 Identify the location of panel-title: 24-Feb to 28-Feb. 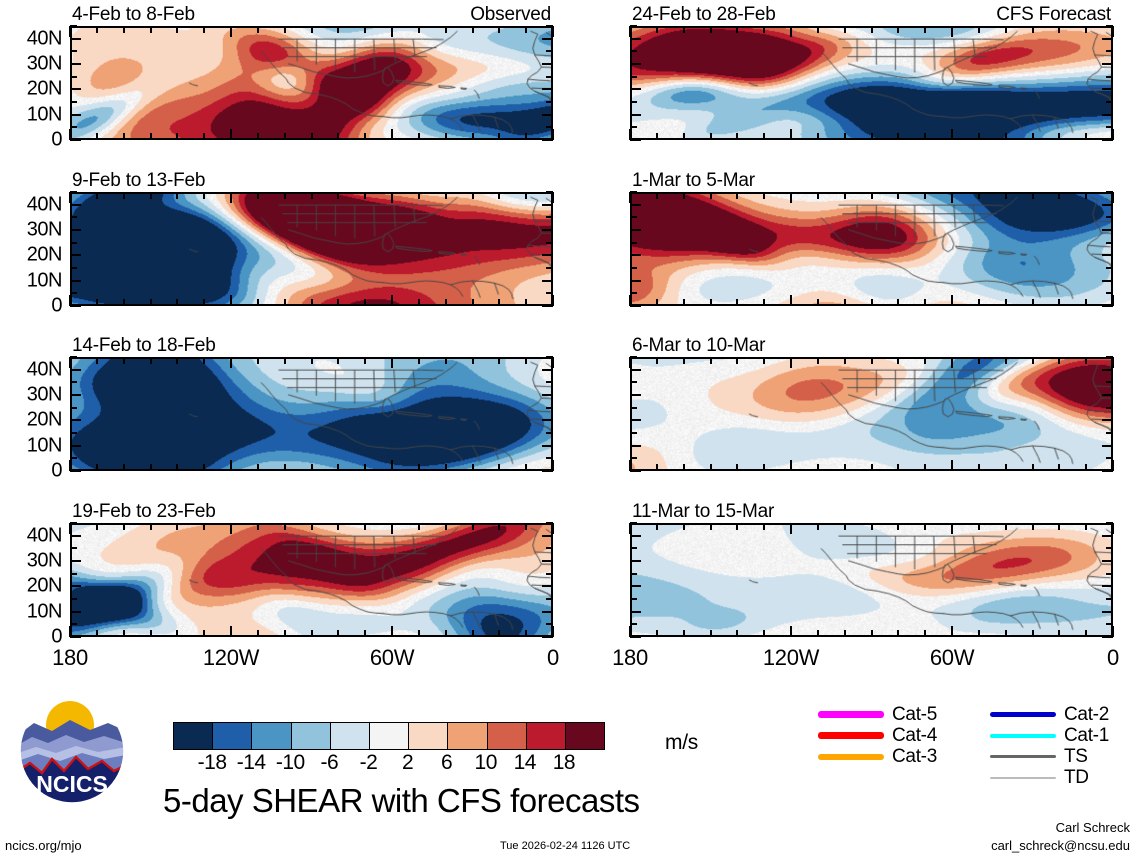
(704, 14).